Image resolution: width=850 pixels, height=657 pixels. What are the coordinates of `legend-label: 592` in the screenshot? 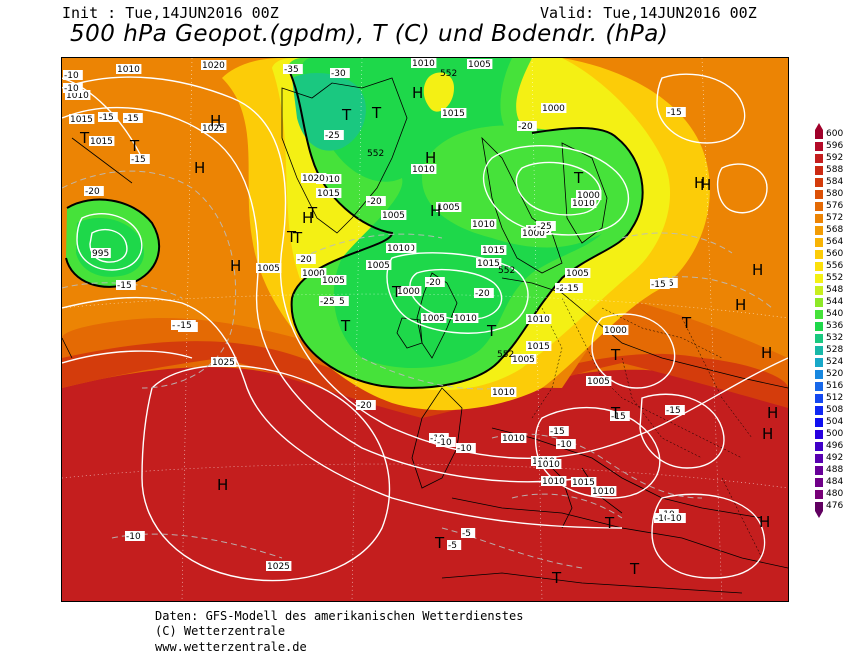 It's located at (835, 158).